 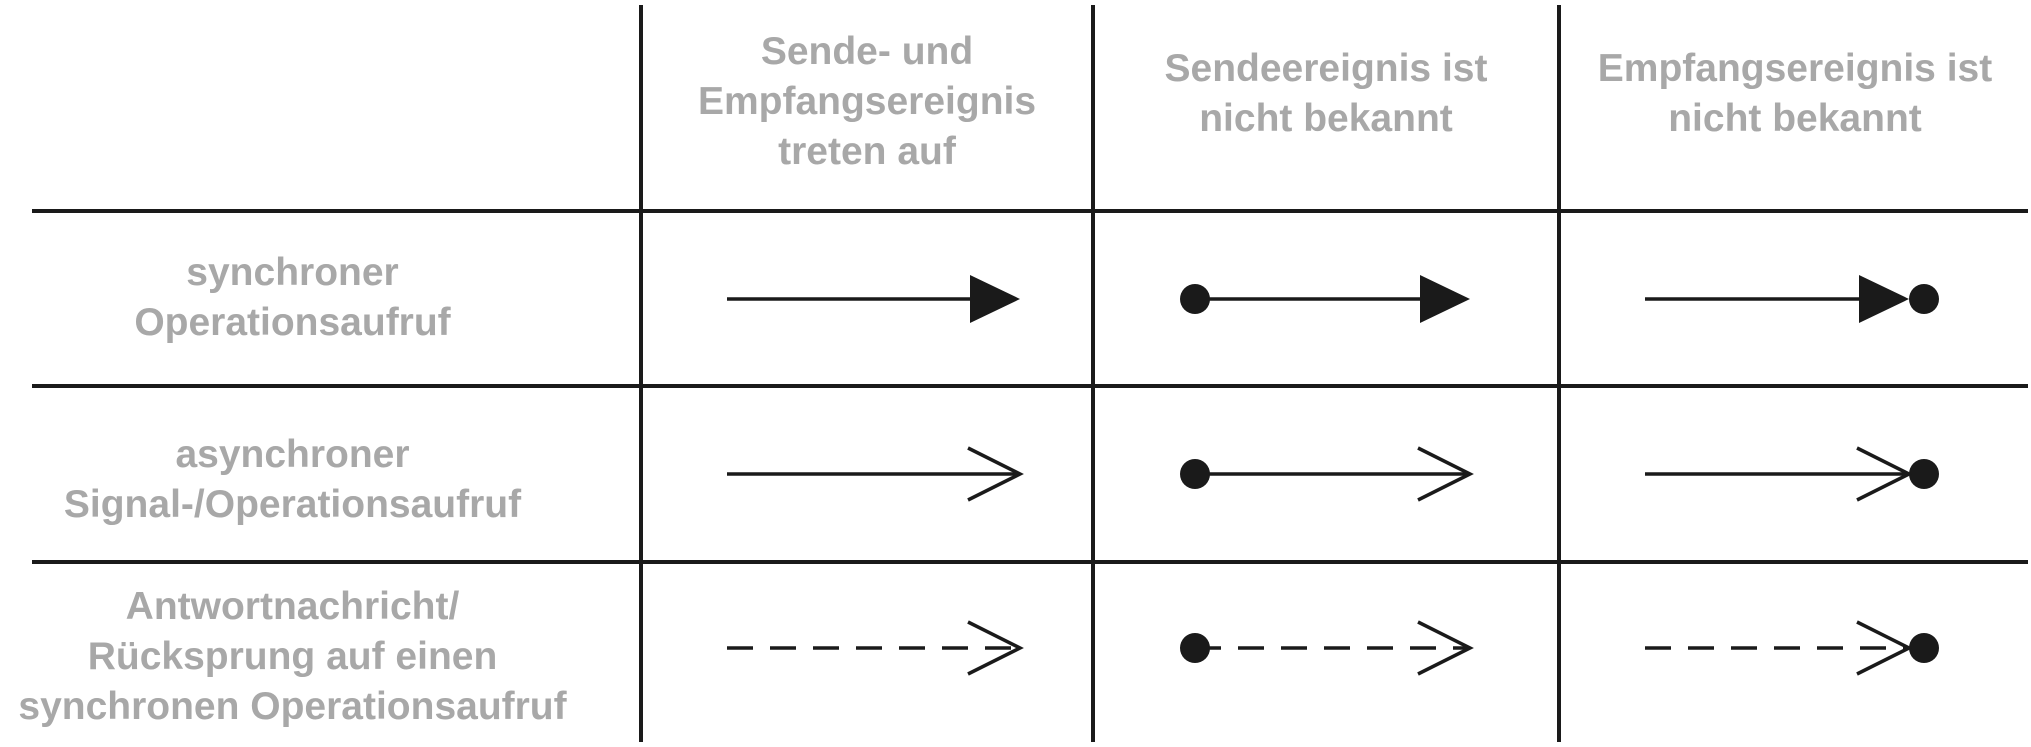 I want to click on column-header-receive-unknown: Empfangsereignis ist nicht bekannt, so click(x=1795, y=94).